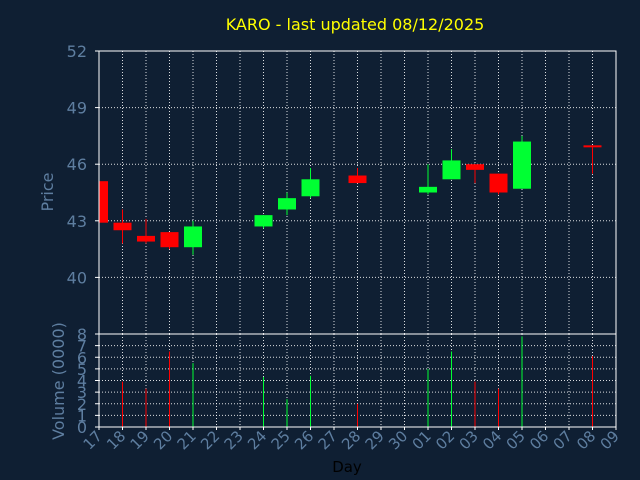 The image size is (640, 480). What do you see at coordinates (563, 440) in the screenshot?
I see `x-tick-label: 07` at bounding box center [563, 440].